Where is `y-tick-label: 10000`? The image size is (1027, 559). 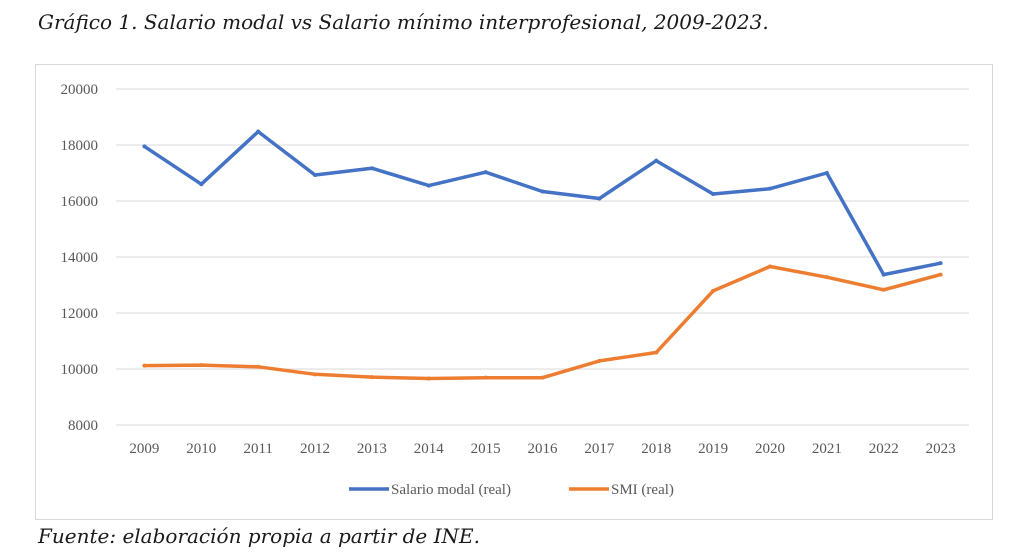 y-tick-label: 10000 is located at coordinates (80, 370).